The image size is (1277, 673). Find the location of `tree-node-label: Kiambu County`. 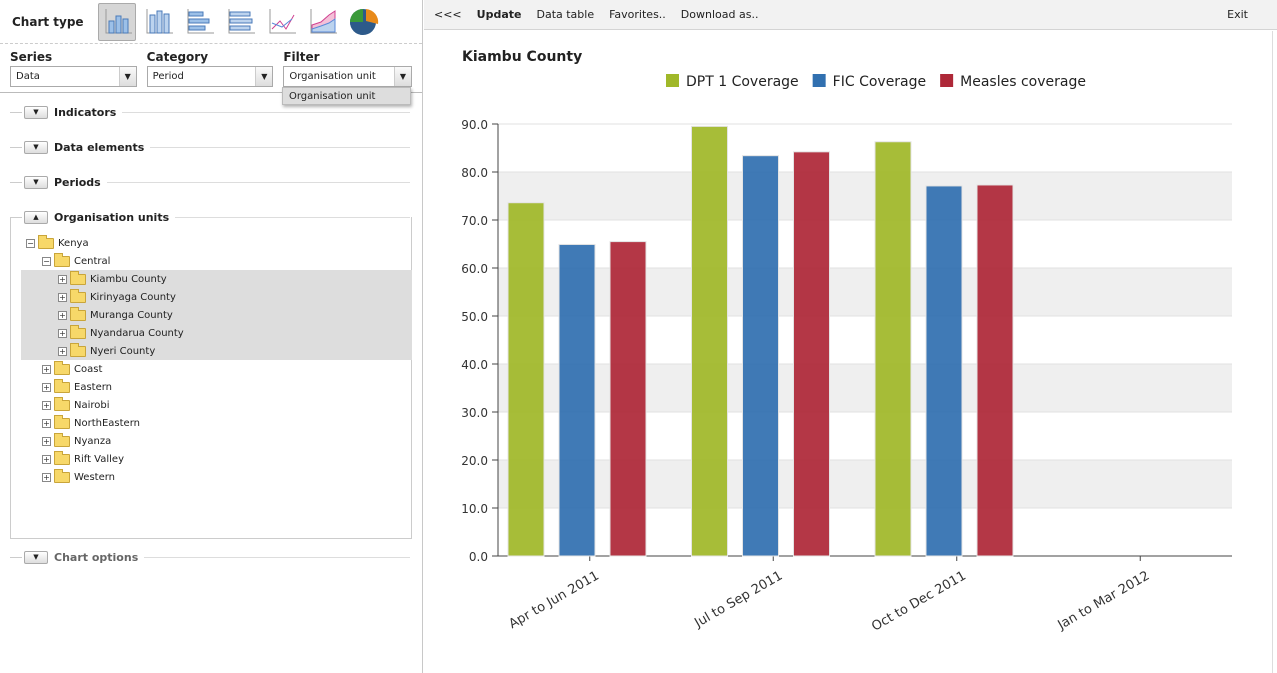

tree-node-label: Kiambu County is located at coordinates (128, 279).